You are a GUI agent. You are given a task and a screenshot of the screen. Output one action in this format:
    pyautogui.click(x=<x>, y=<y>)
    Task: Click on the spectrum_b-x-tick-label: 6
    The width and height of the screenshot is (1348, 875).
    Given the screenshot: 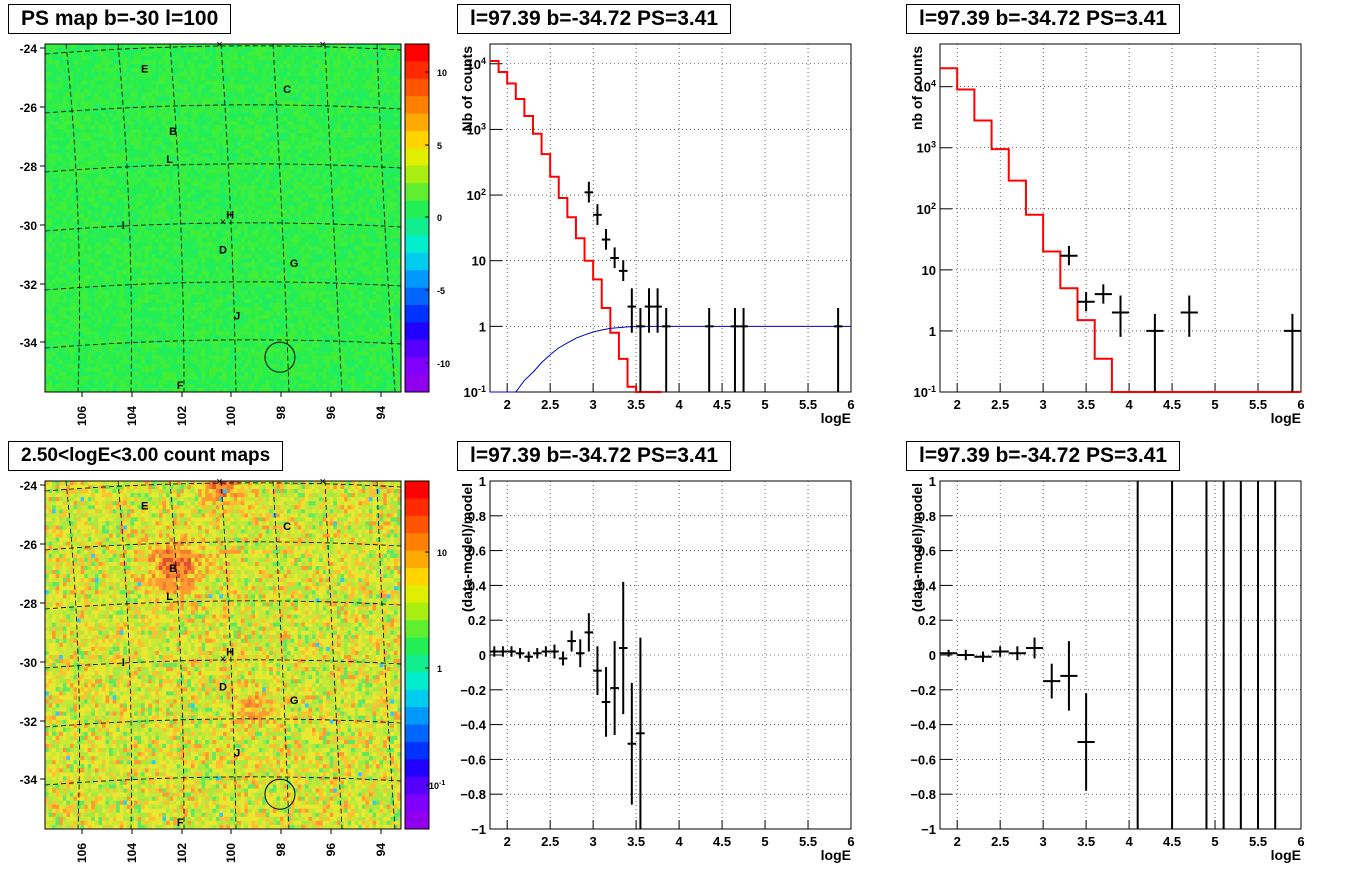 What is the action you would take?
    pyautogui.click(x=1300, y=404)
    